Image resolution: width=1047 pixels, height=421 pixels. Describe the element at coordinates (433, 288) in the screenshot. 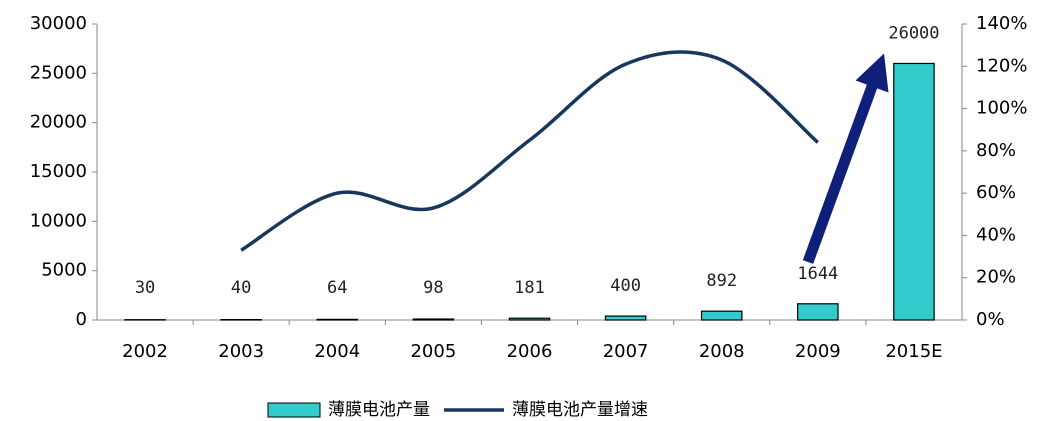

I see `data-label: 98` at that location.